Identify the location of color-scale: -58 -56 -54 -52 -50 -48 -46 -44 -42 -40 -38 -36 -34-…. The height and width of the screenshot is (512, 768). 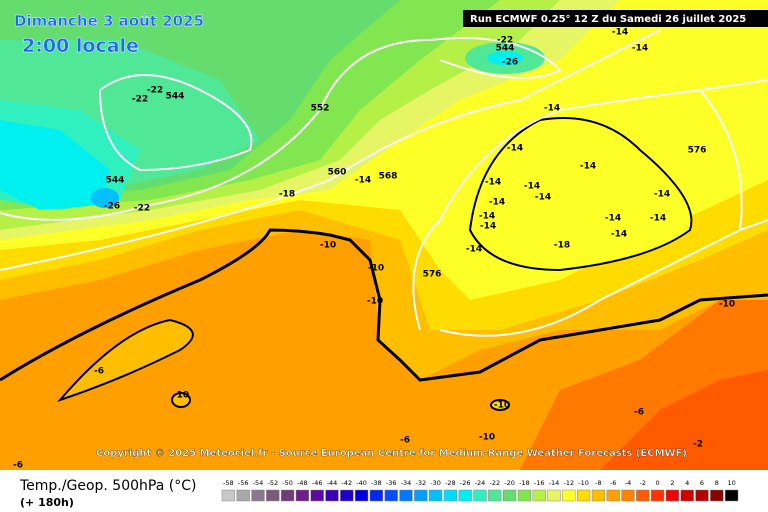
(480, 490).